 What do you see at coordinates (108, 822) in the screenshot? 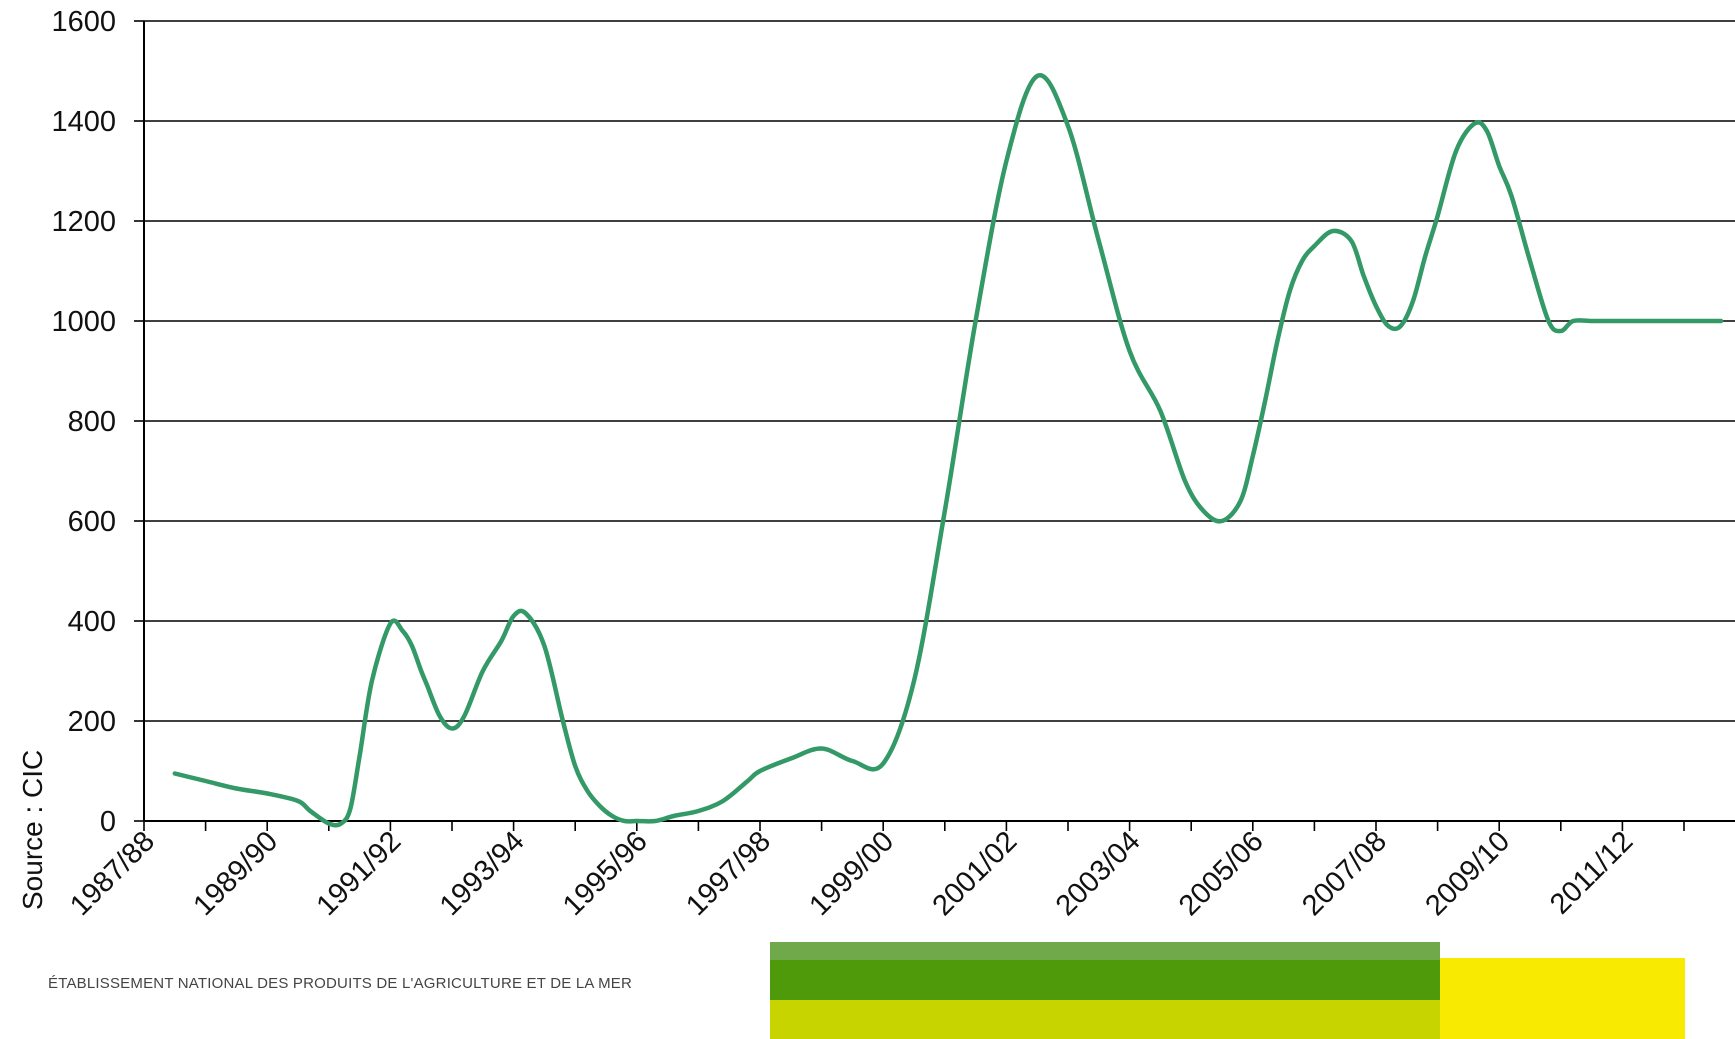
I see `y-tick-label: 0` at bounding box center [108, 822].